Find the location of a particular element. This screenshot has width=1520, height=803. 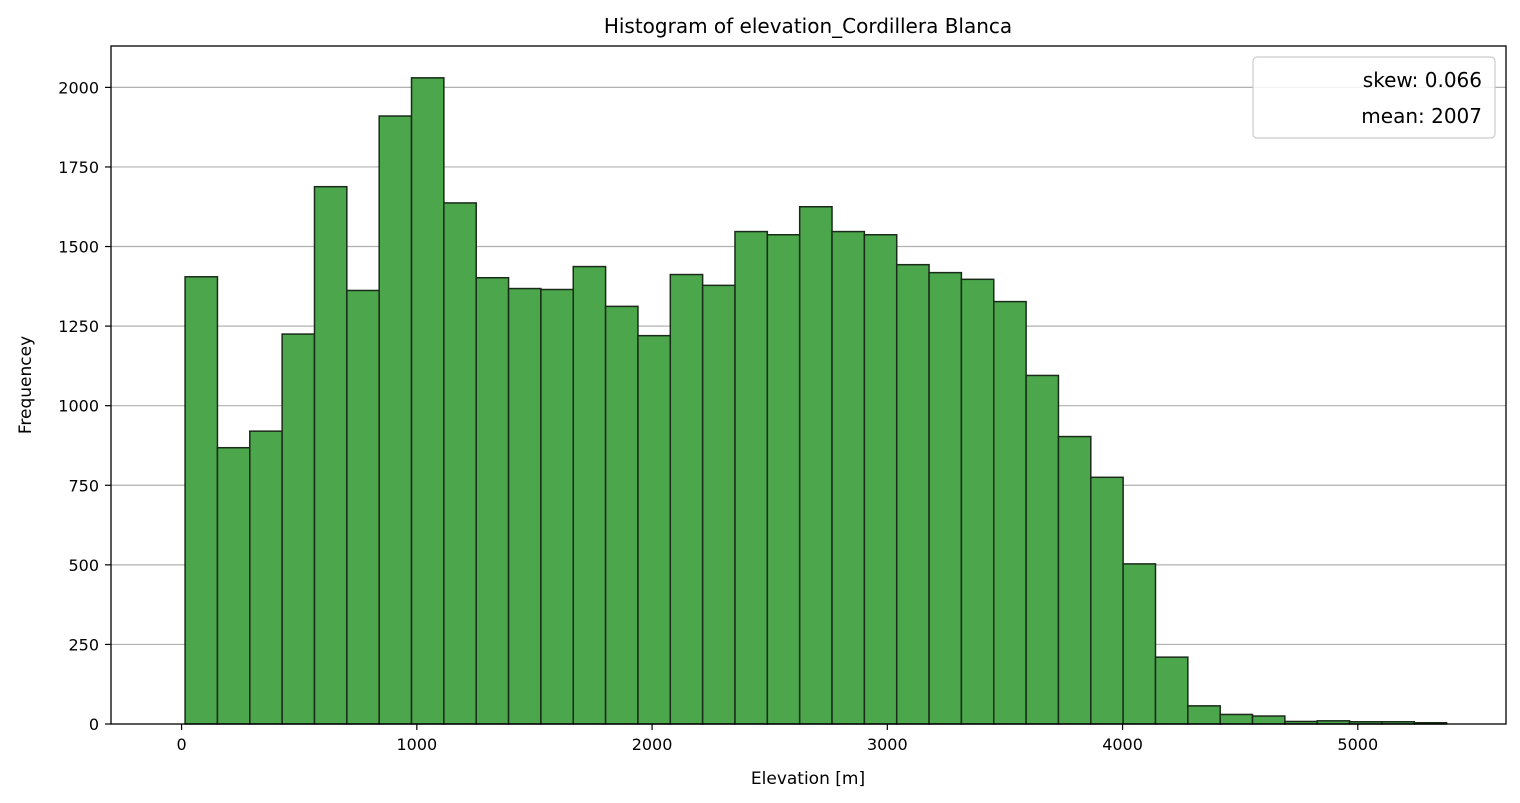

x-tick-label: 3000 is located at coordinates (887, 744).